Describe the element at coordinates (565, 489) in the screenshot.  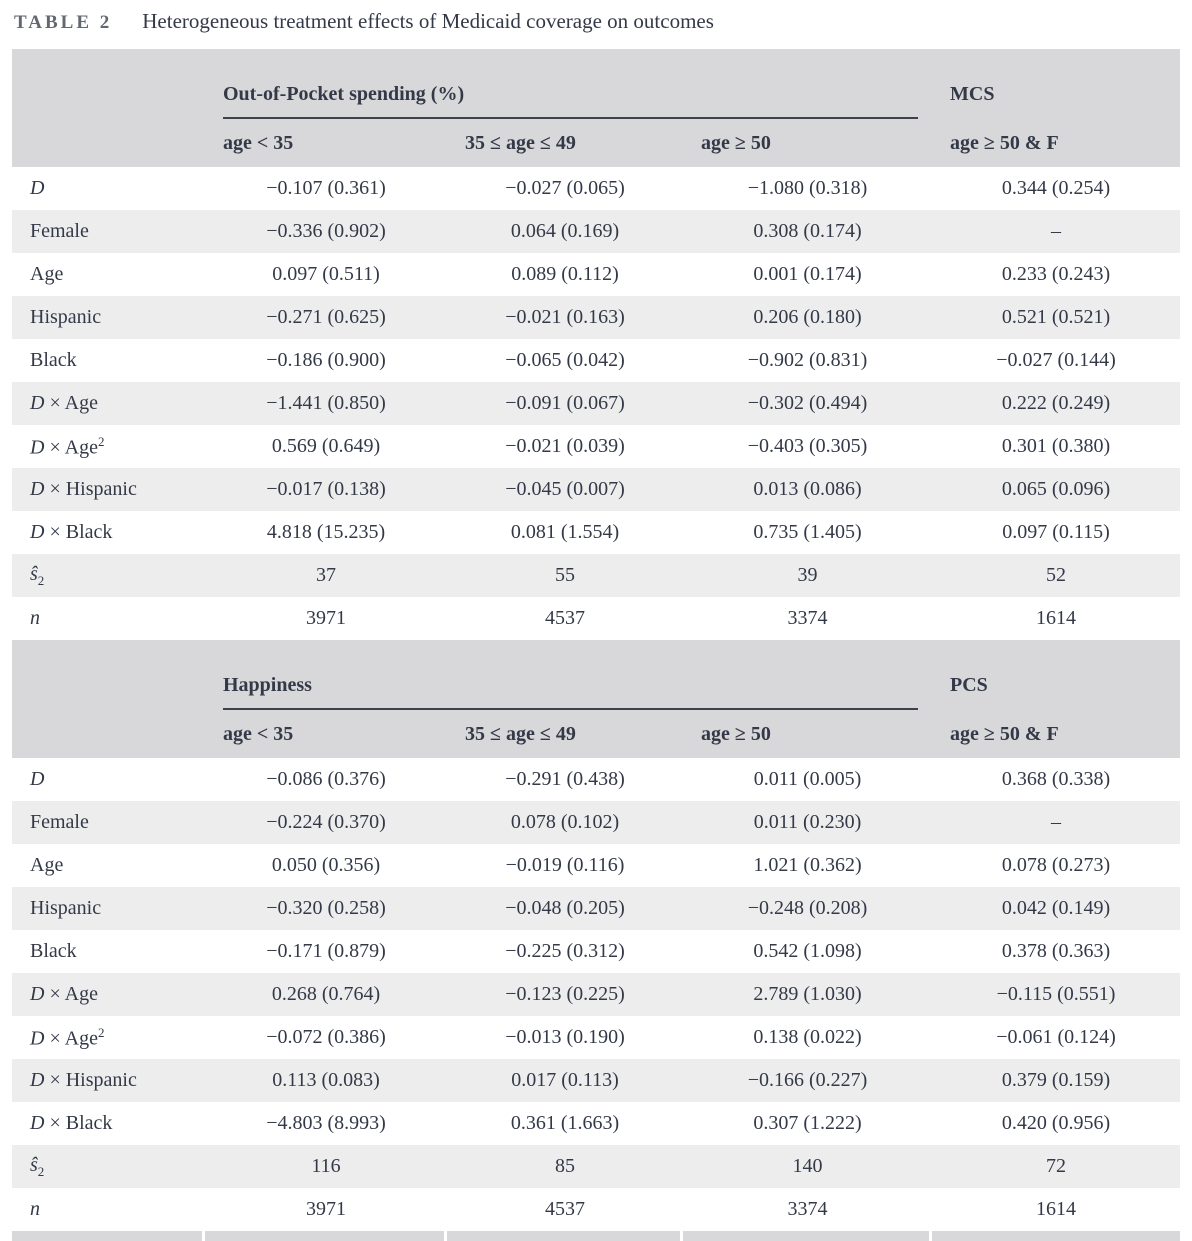
I see `value-cell: −0.045 (0.007)` at that location.